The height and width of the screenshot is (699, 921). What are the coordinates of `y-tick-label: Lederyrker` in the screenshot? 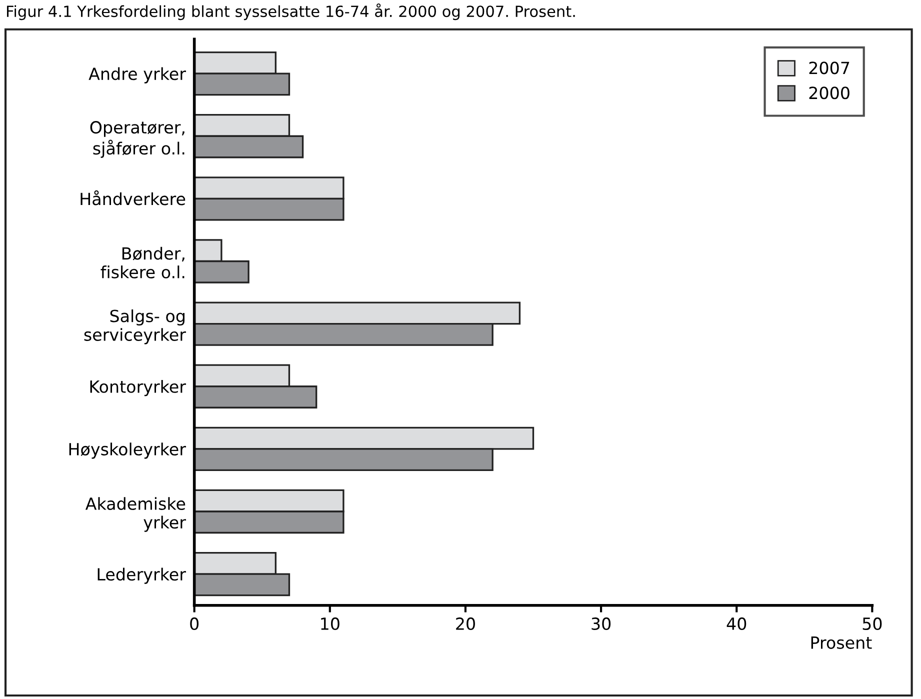 It's located at (142, 576).